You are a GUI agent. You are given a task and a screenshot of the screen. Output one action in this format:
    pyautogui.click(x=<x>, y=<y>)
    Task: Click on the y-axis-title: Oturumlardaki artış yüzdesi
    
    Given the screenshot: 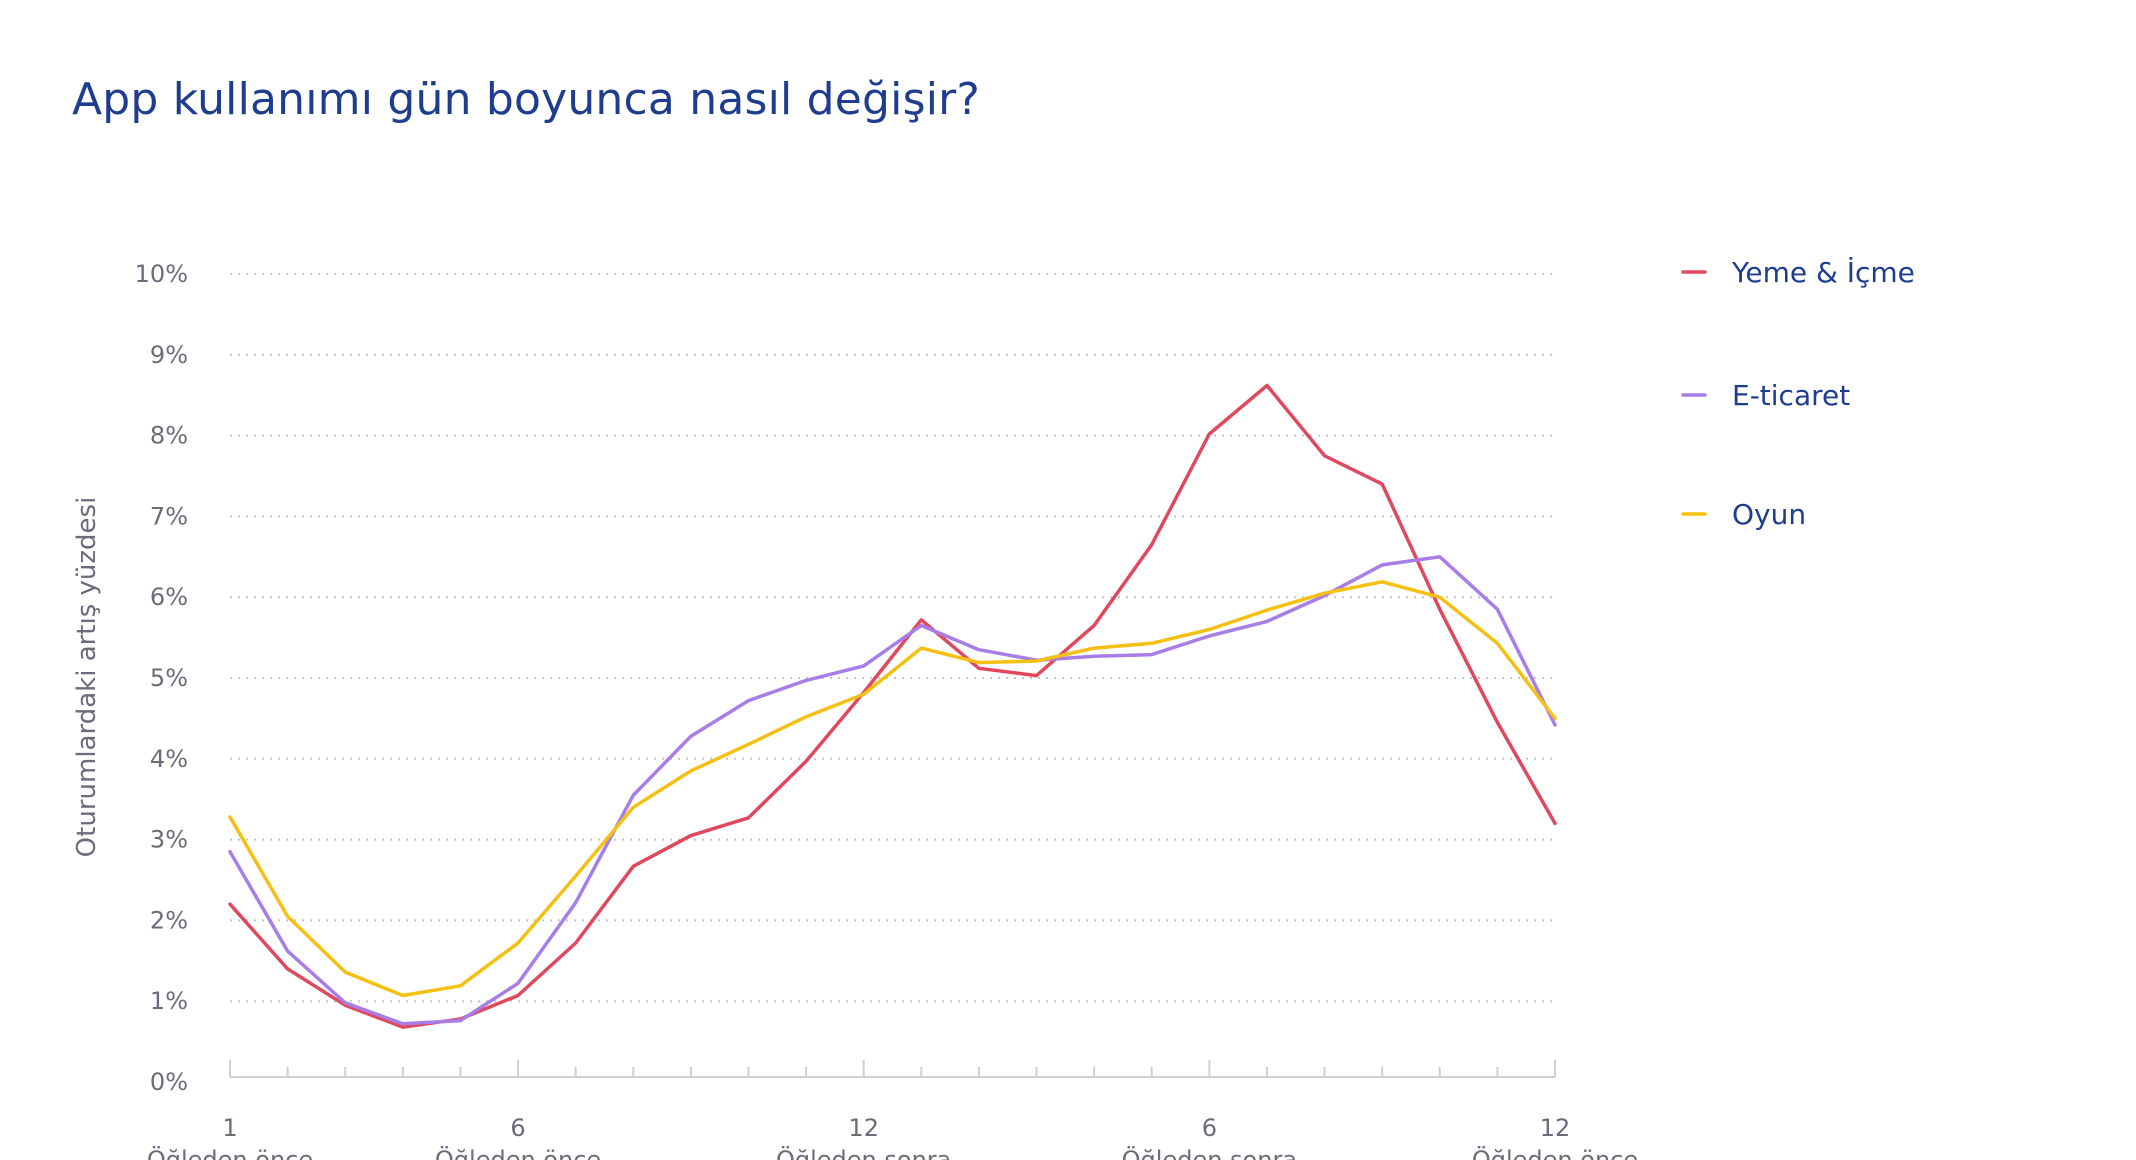 What is the action you would take?
    pyautogui.click(x=87, y=677)
    